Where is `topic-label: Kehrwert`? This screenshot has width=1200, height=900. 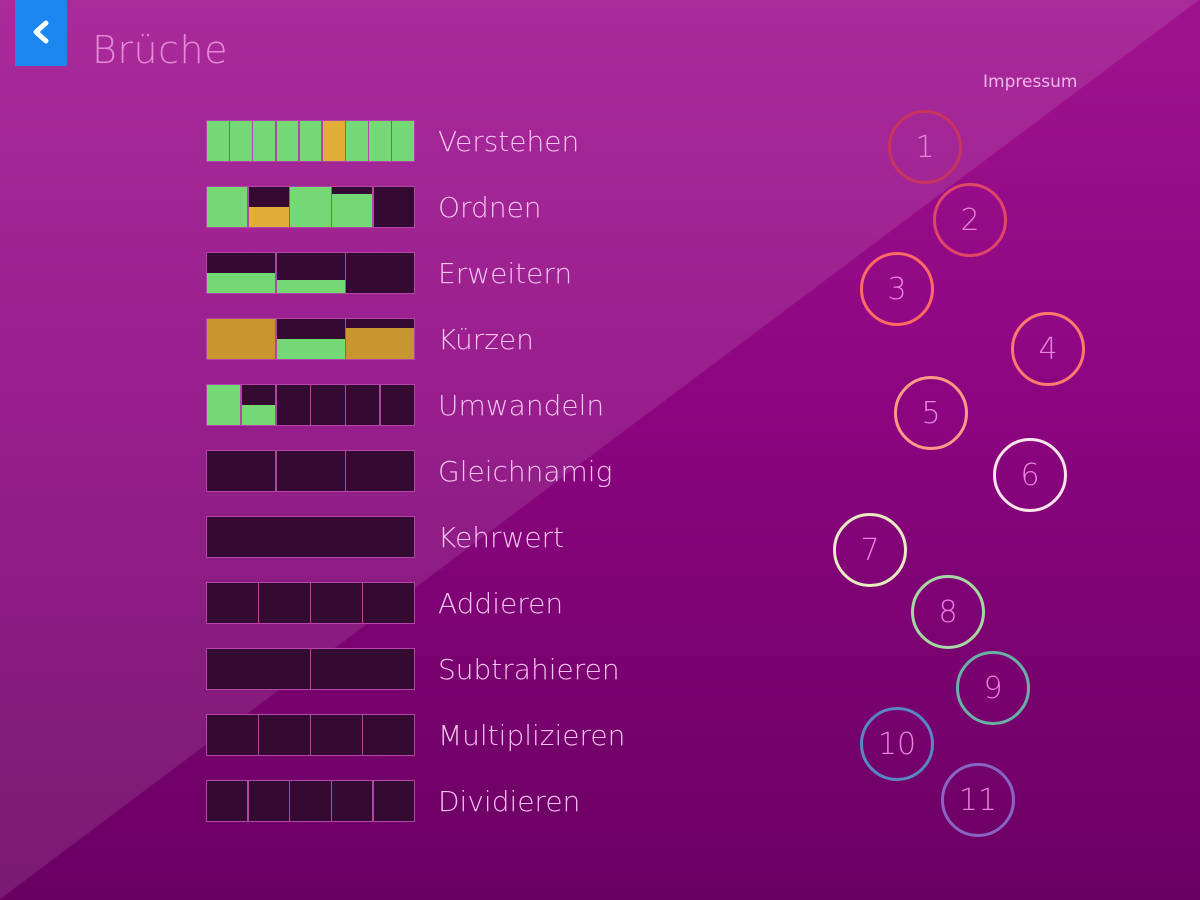
topic-label: Kehrwert is located at coordinates (501, 537).